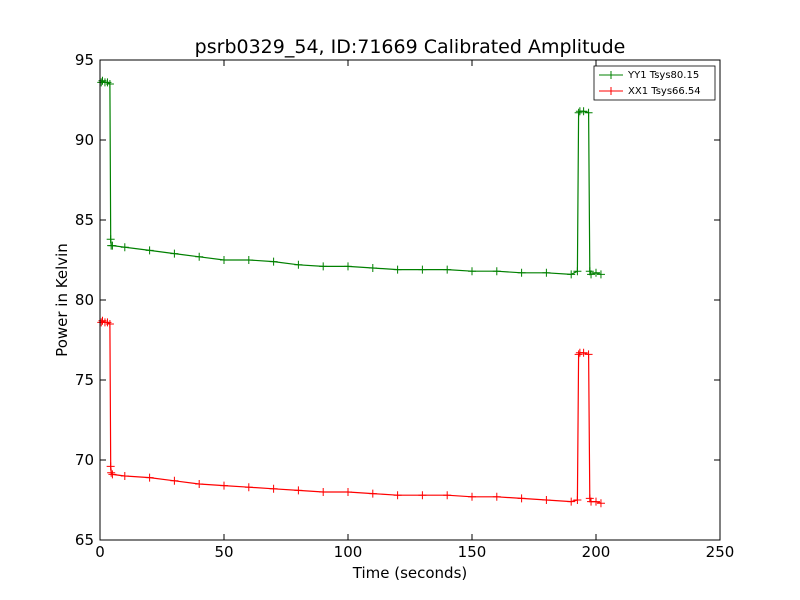  What do you see at coordinates (596, 552) in the screenshot?
I see `x-tick-label: 200` at bounding box center [596, 552].